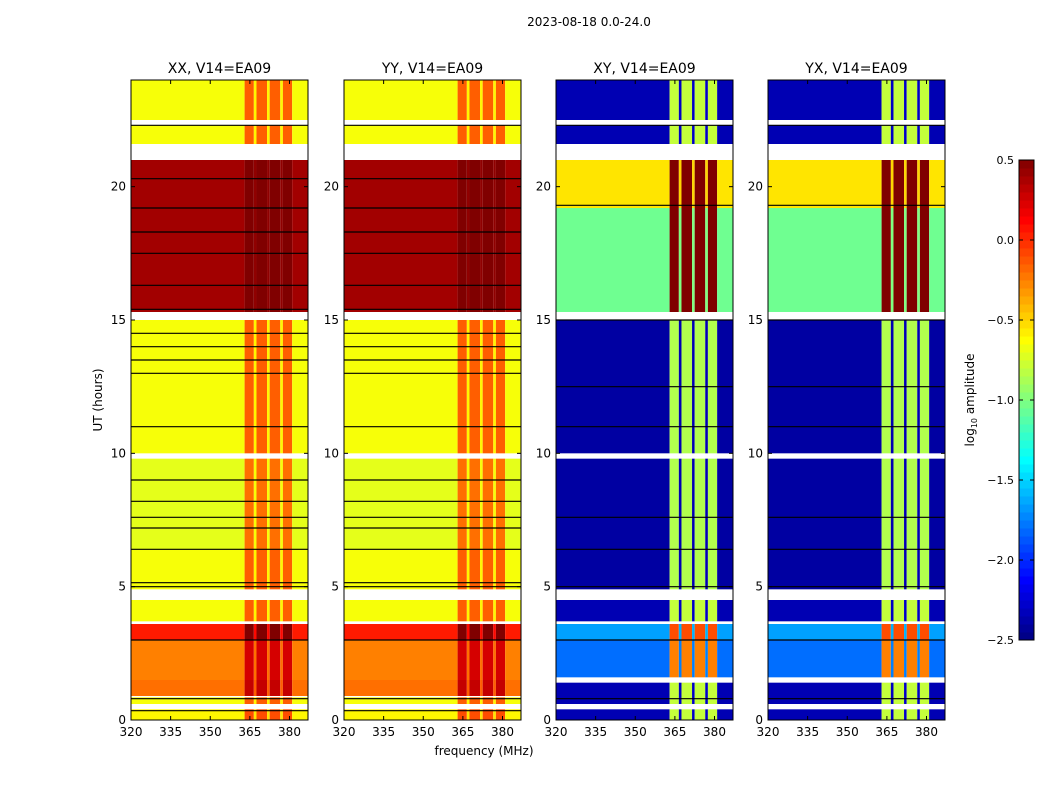 Image resolution: width=1050 pixels, height=800 pixels. Describe the element at coordinates (502, 732) in the screenshot. I see `x-tick-label: 380` at that location.